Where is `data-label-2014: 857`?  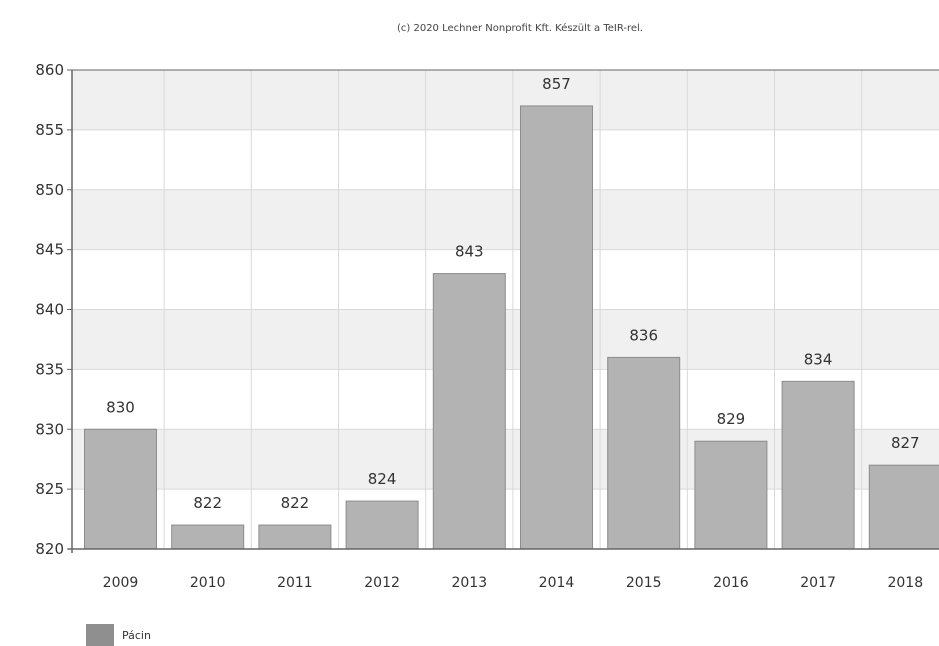 data-label-2014: 857 is located at coordinates (556, 84).